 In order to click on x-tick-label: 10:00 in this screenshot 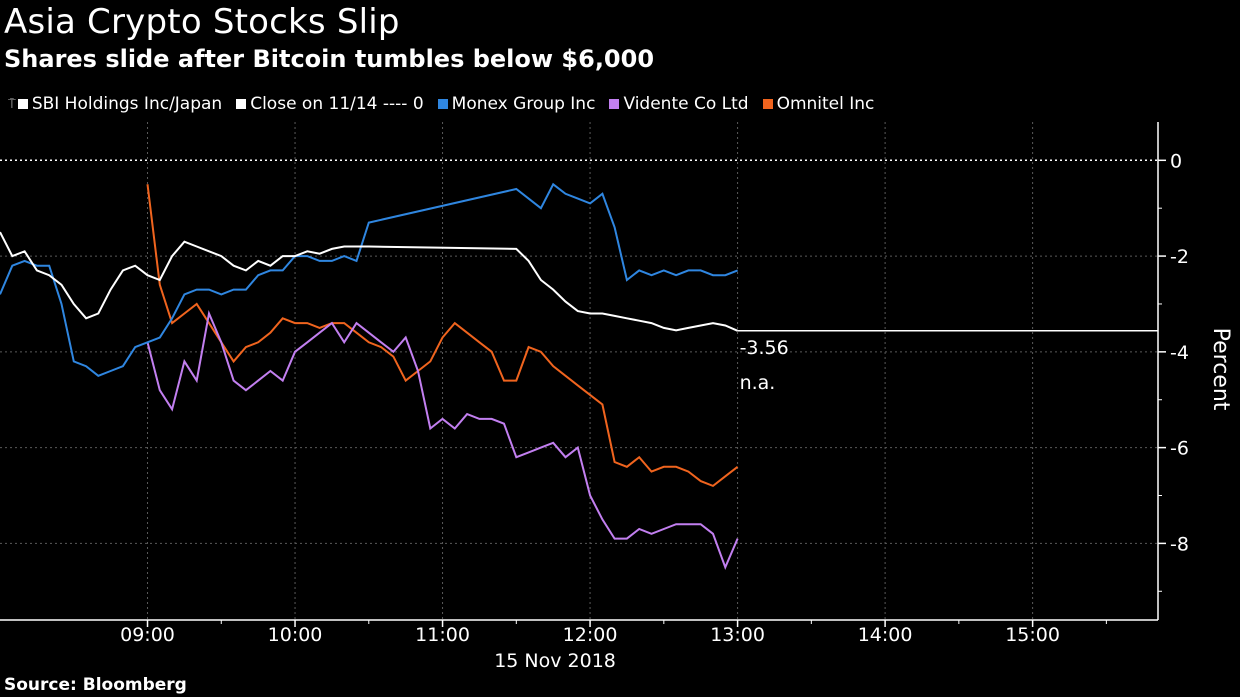, I will do `click(295, 635)`.